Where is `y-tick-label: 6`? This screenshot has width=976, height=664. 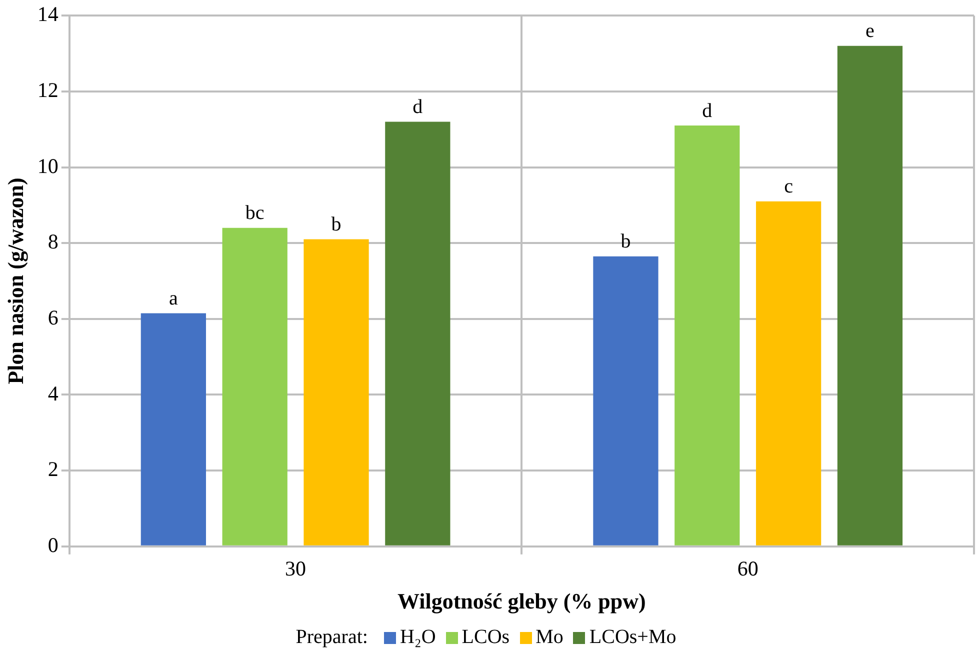 y-tick-label: 6 is located at coordinates (53, 317).